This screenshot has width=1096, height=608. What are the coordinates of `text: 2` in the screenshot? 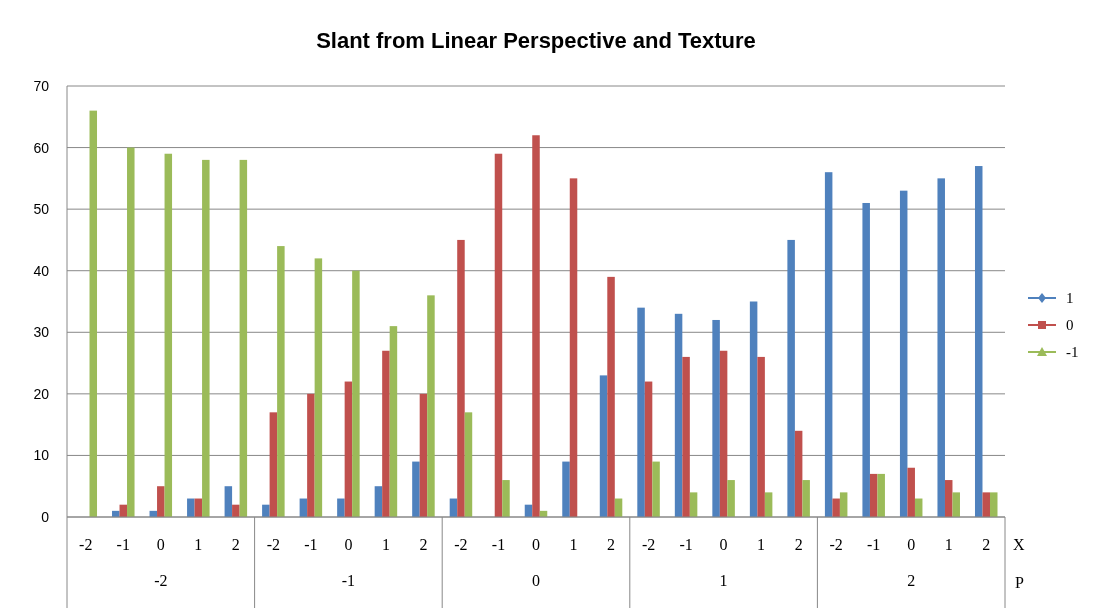 It's located at (911, 580).